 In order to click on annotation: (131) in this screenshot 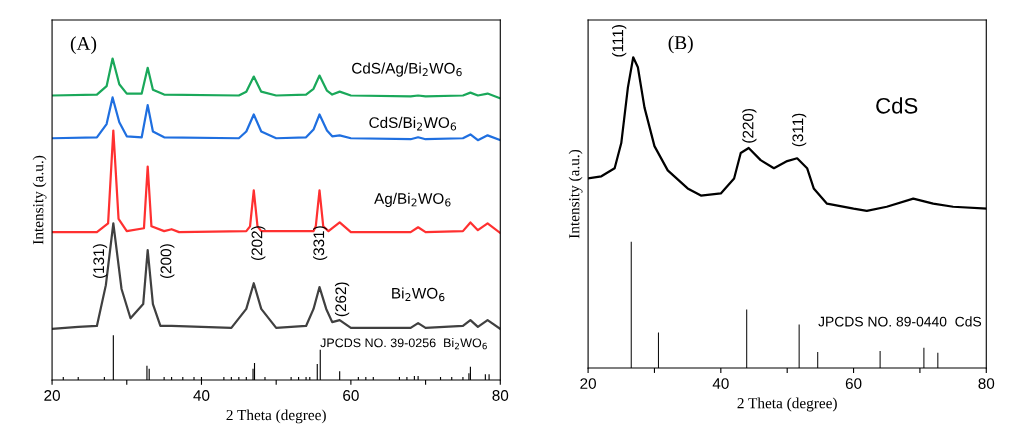, I will do `click(100, 261)`.